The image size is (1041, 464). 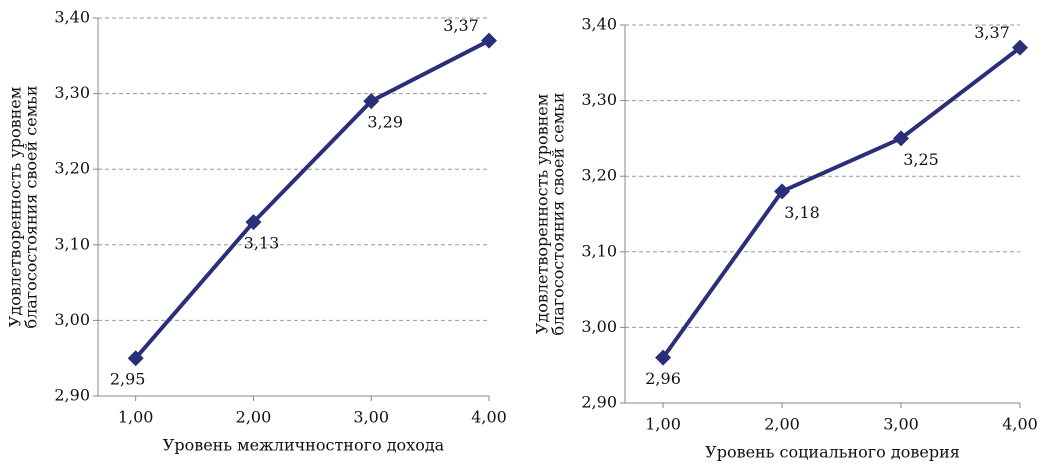 I want to click on data-label: 3,25, so click(x=921, y=159).